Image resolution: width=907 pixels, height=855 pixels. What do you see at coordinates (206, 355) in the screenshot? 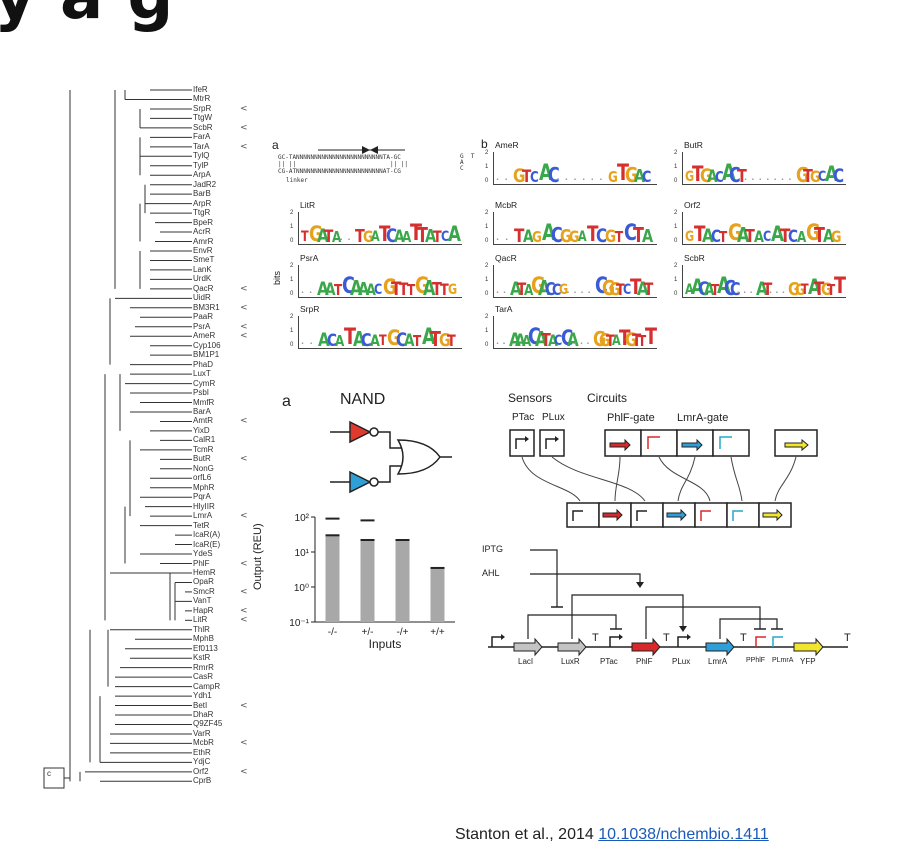
I see `tree-leaf-label: BM1P1` at bounding box center [206, 355].